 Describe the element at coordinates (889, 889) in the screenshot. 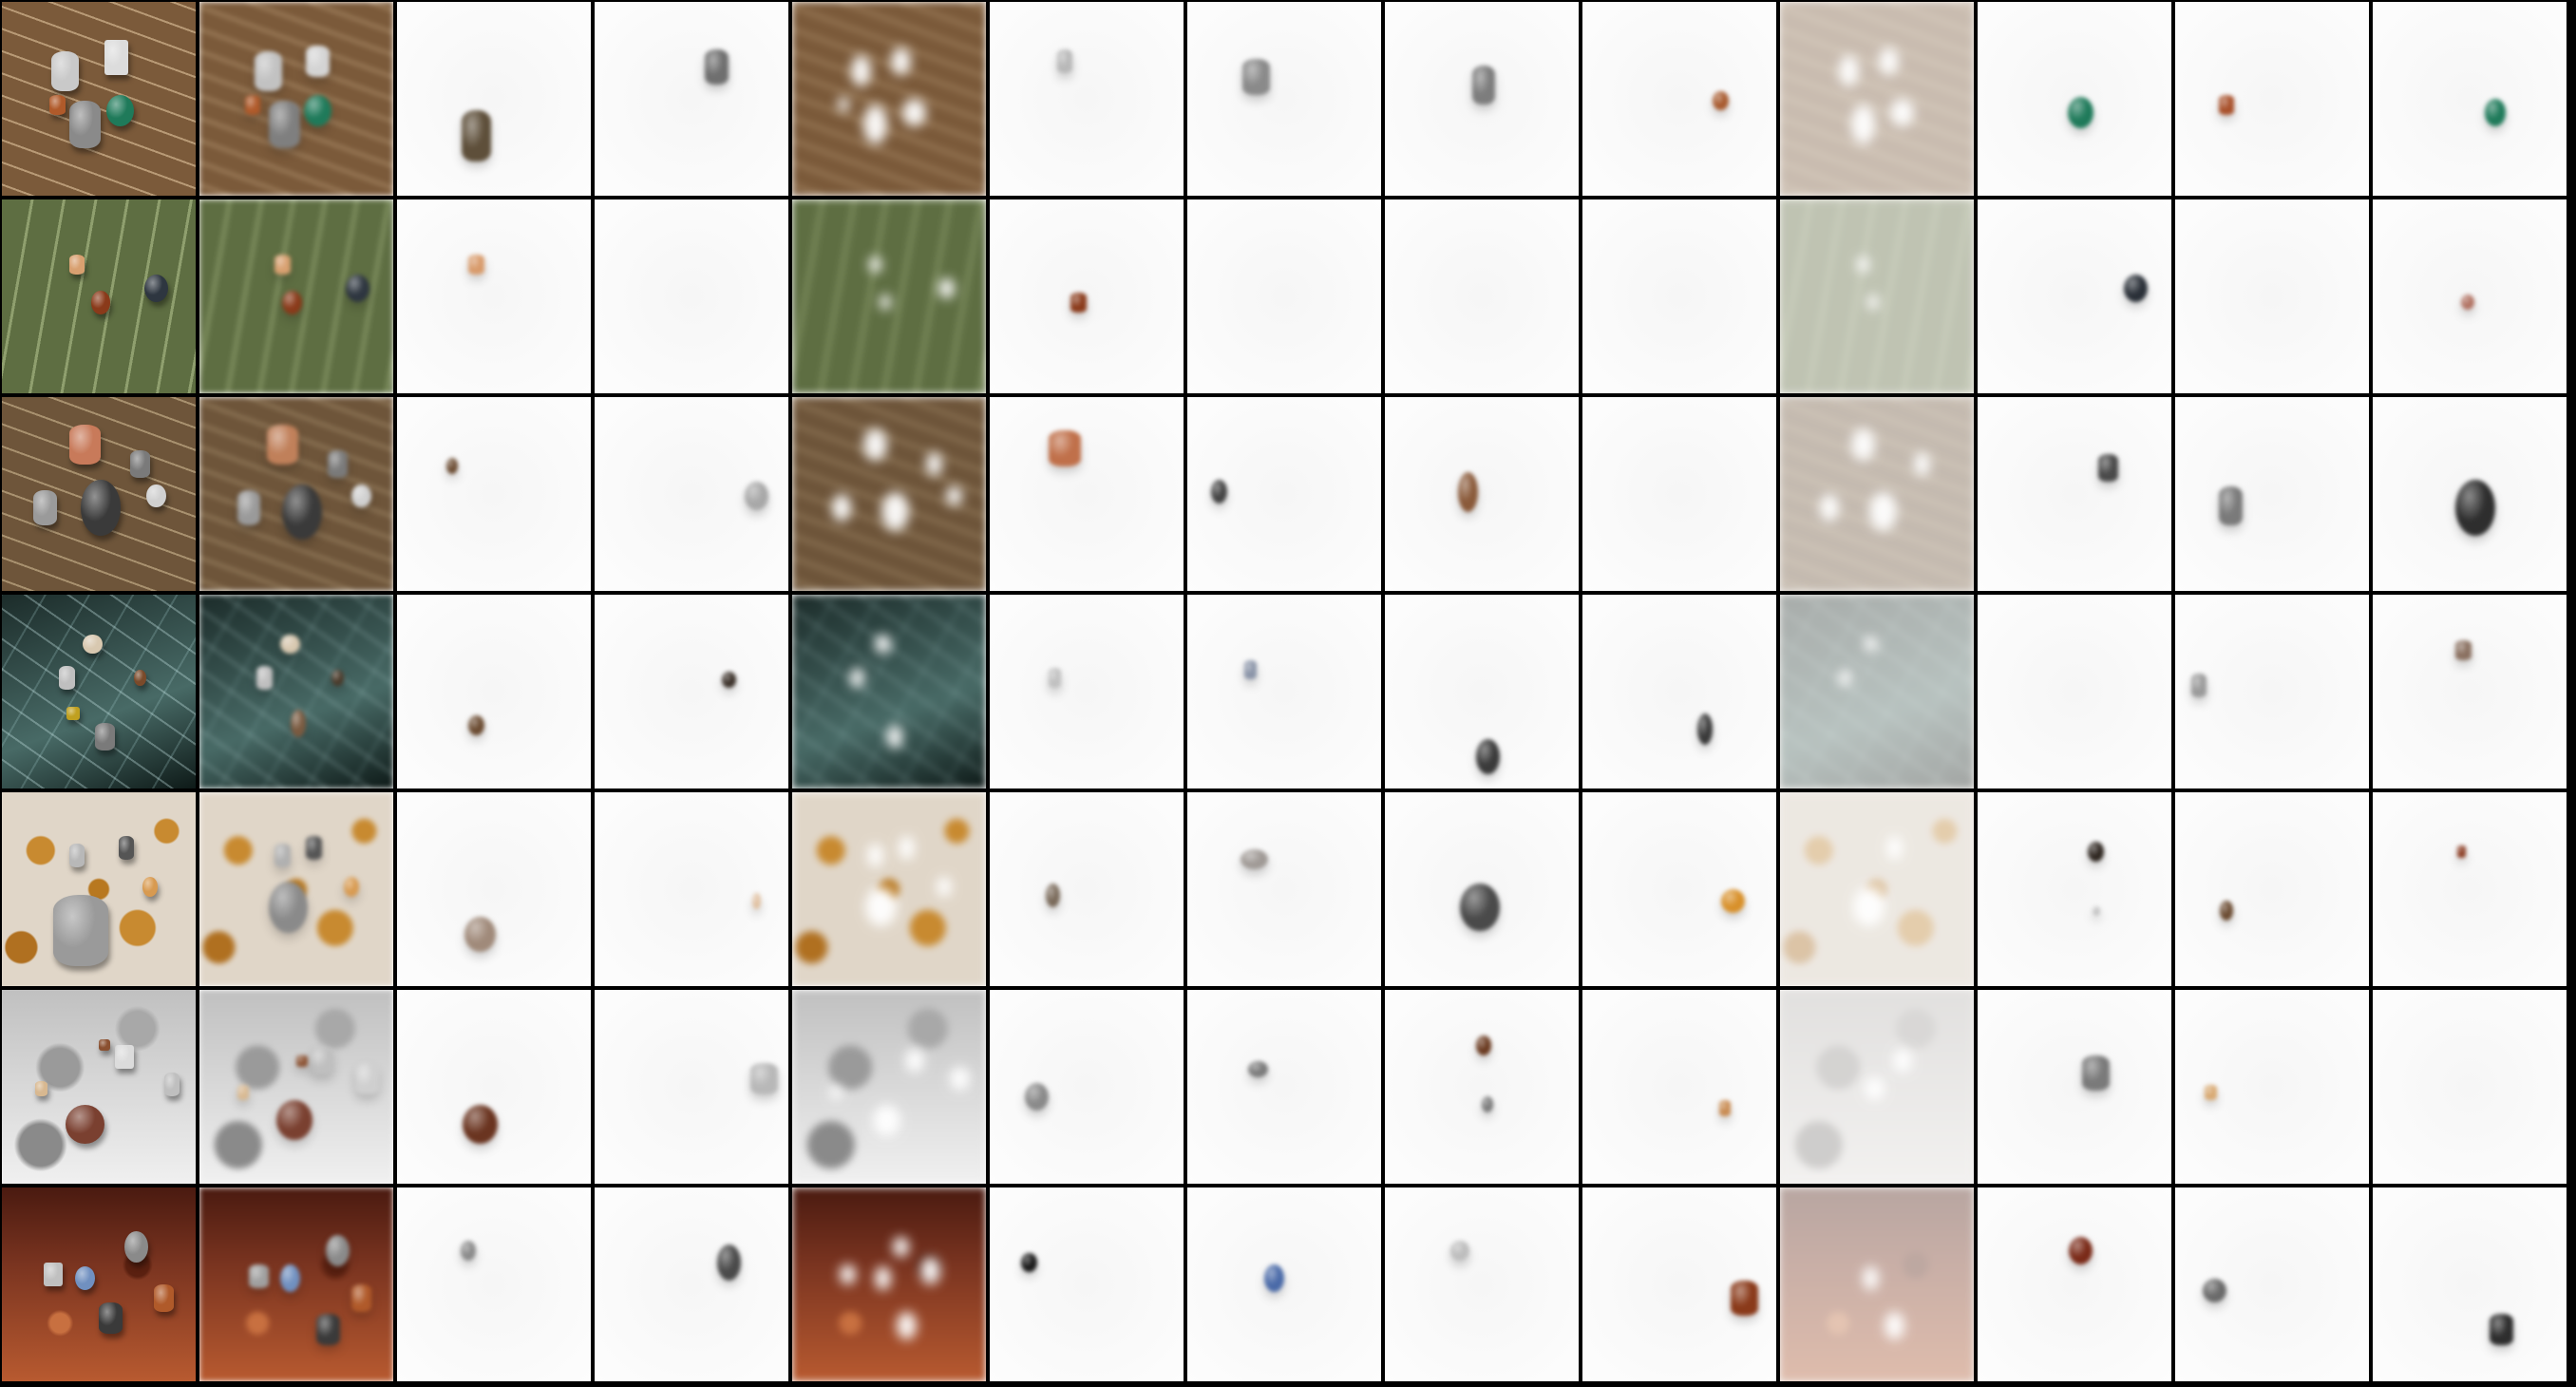

I see `image-cell-r5-c5` at that location.